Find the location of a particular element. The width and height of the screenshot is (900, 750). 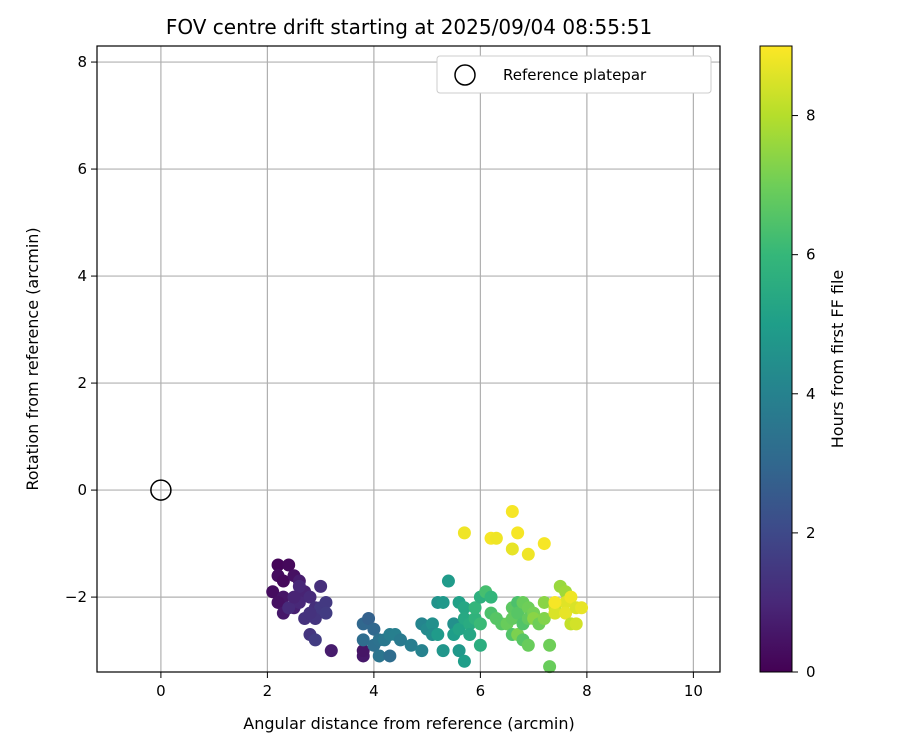

legend-marker-icon is located at coordinates (465, 75).